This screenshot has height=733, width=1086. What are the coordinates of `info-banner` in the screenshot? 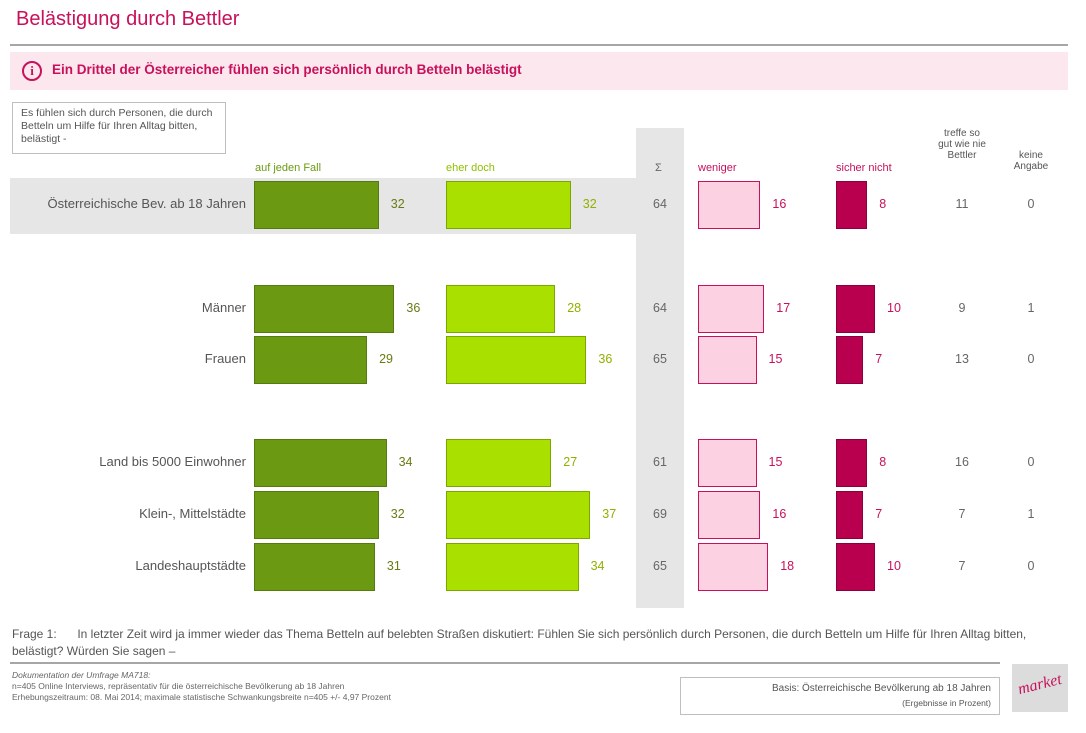 It's located at (539, 71).